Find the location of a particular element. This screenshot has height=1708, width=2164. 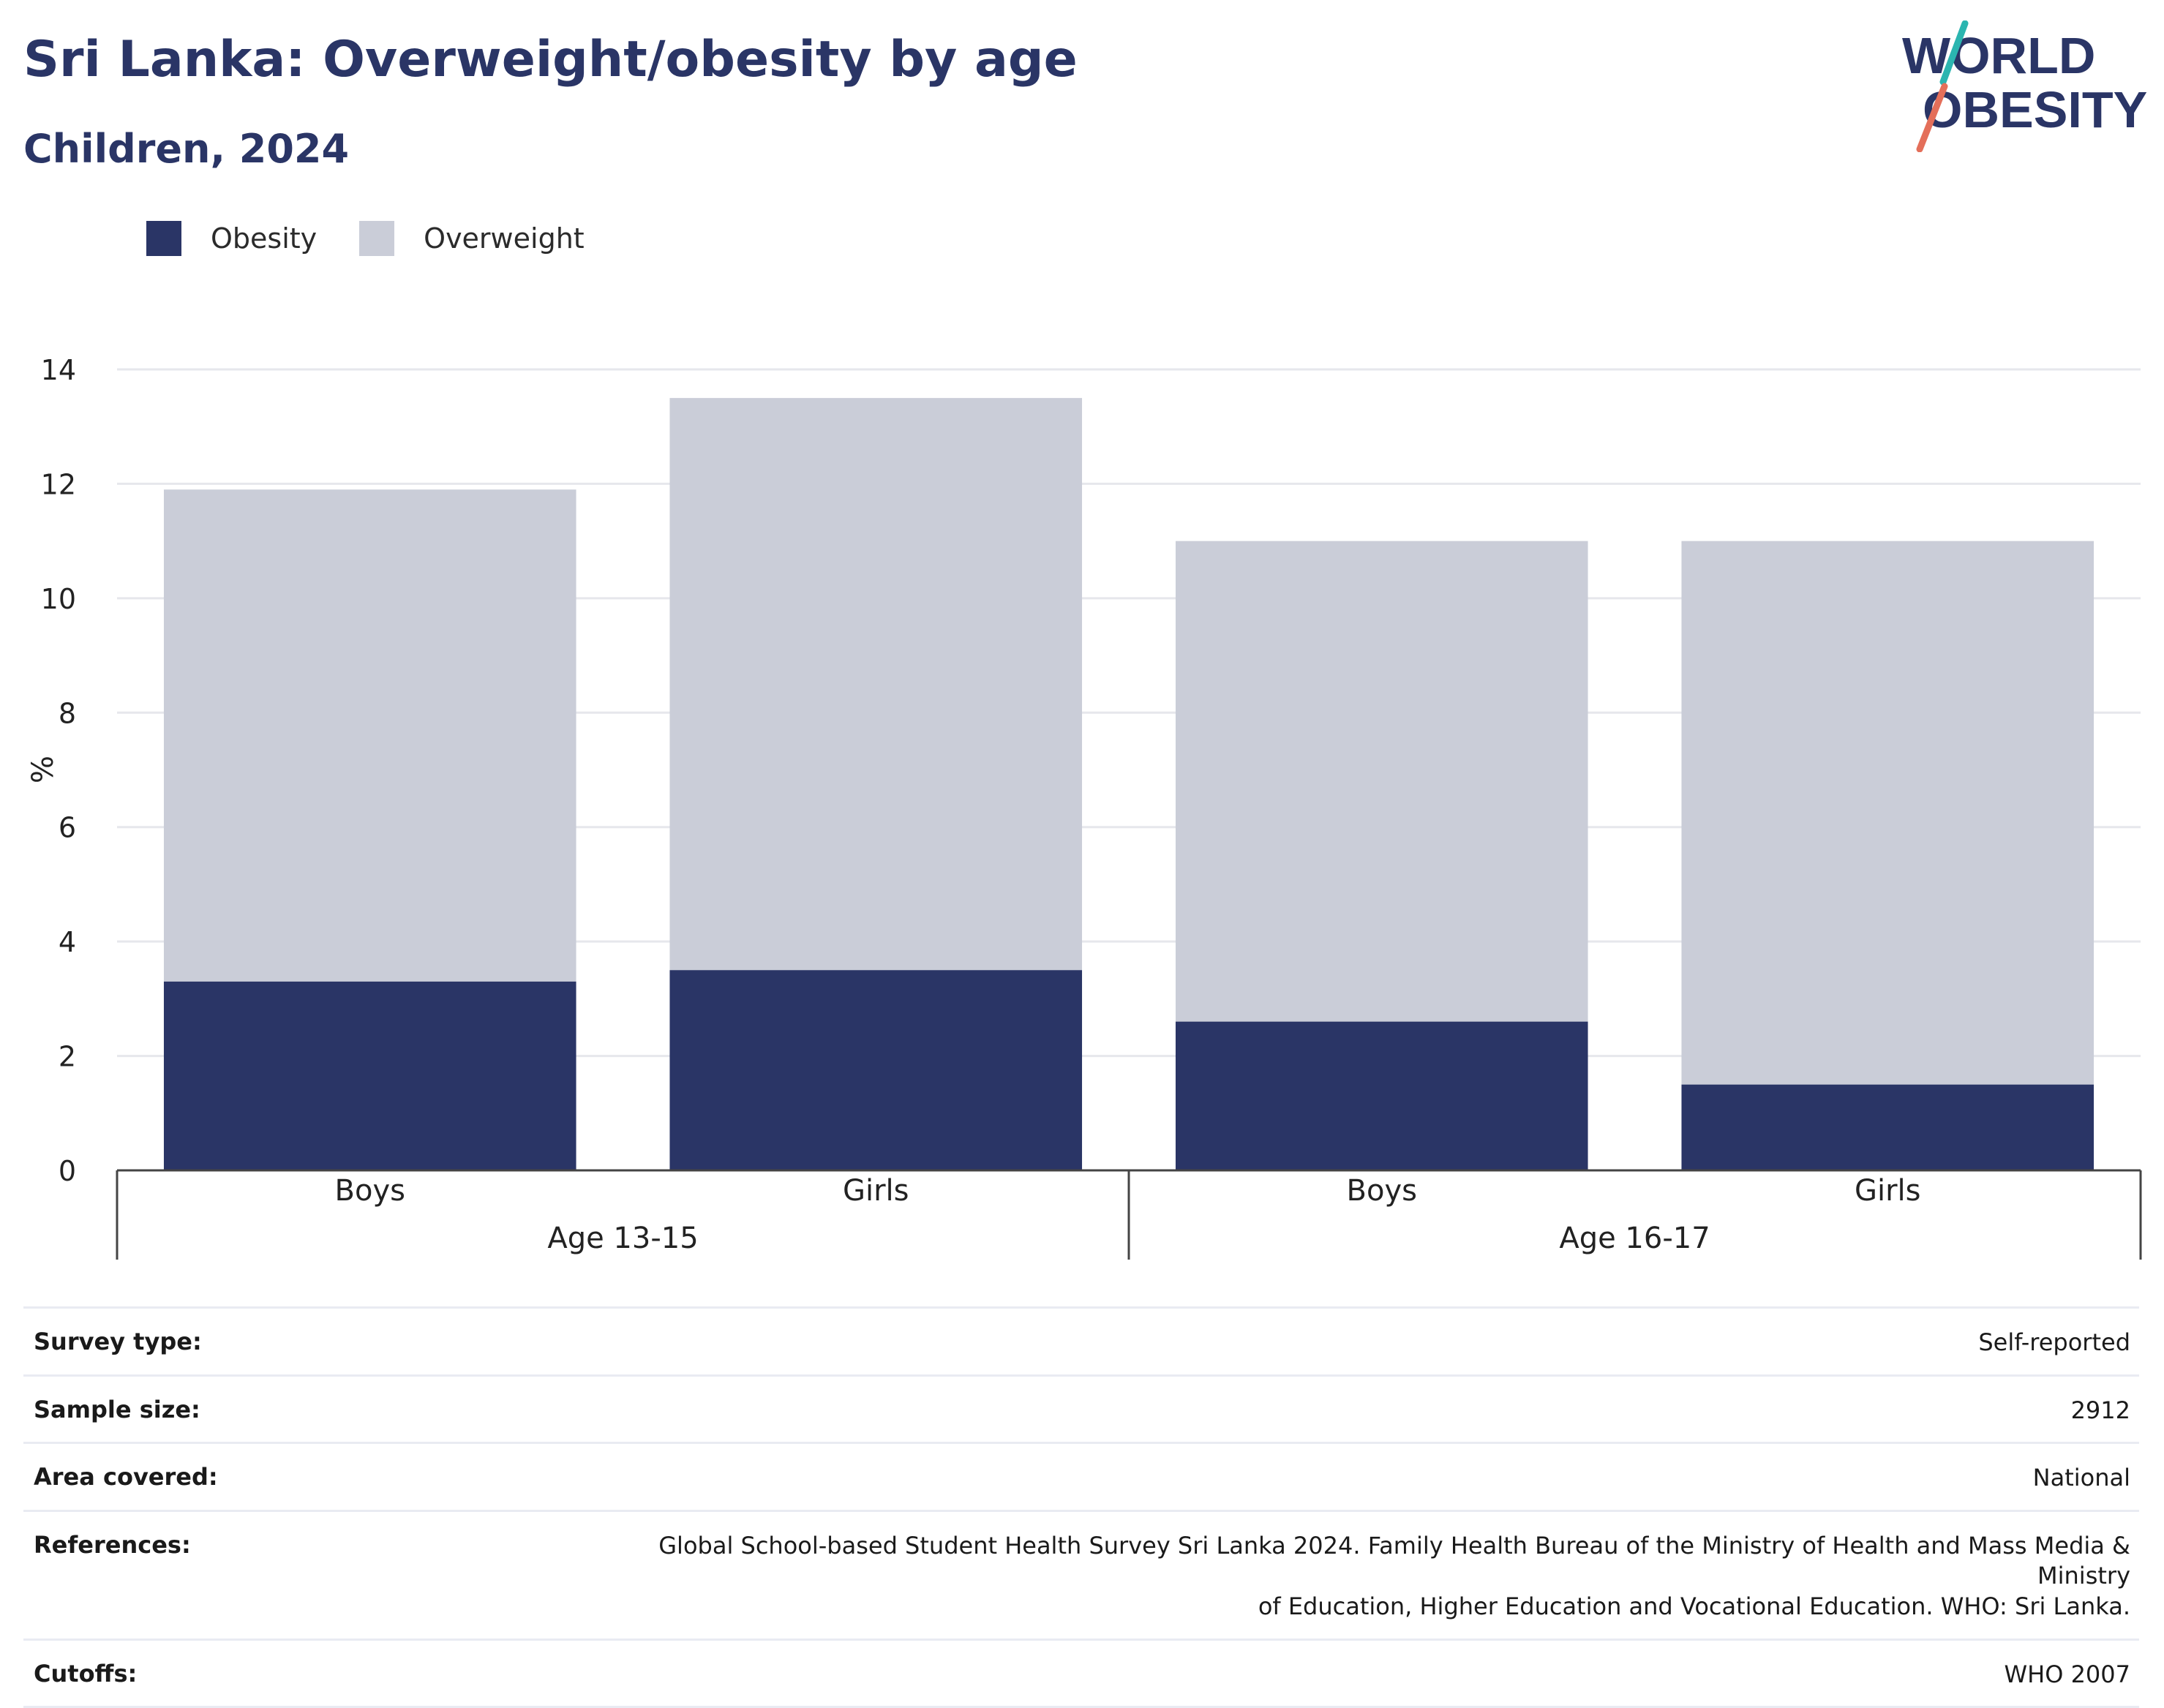

info-key-survey-type: Survey type: is located at coordinates (118, 1341).